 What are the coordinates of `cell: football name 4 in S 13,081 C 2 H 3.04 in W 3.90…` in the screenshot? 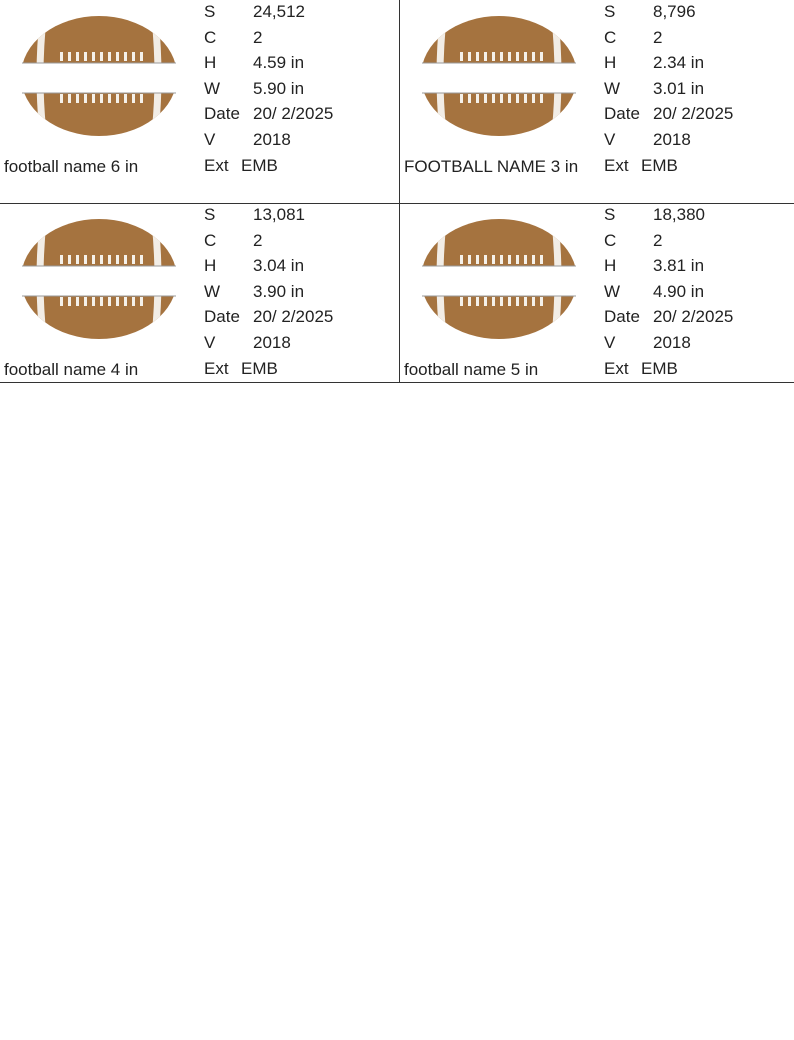 It's located at (200, 304).